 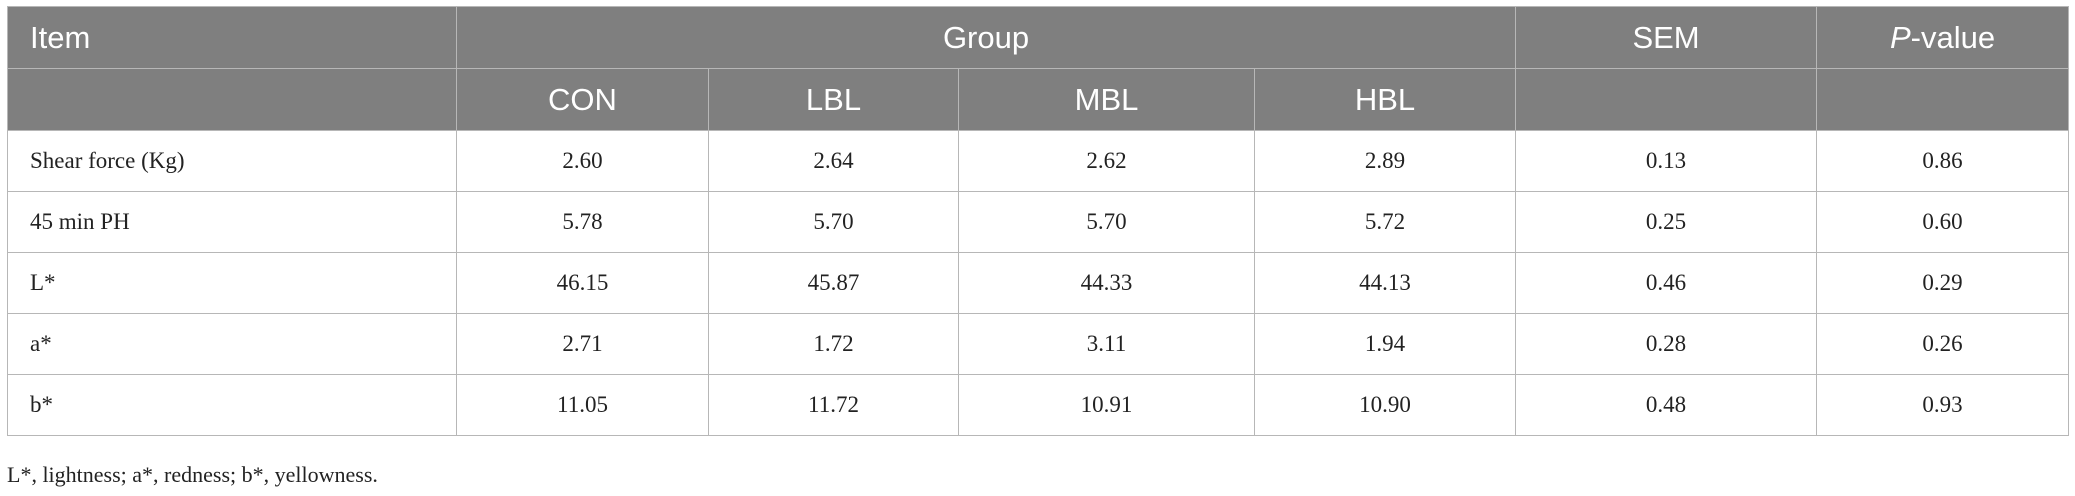 I want to click on table-cell: 10.91, so click(x=1106, y=405).